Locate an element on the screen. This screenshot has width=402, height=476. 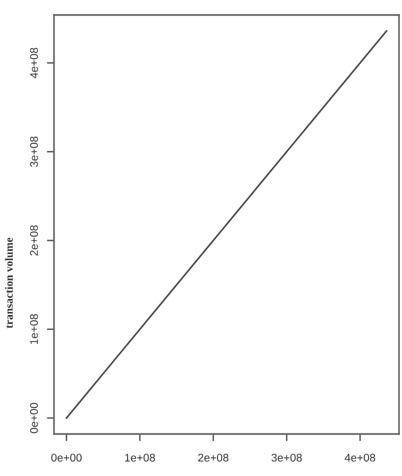
x-tick-label: 1e+08 is located at coordinates (140, 458).